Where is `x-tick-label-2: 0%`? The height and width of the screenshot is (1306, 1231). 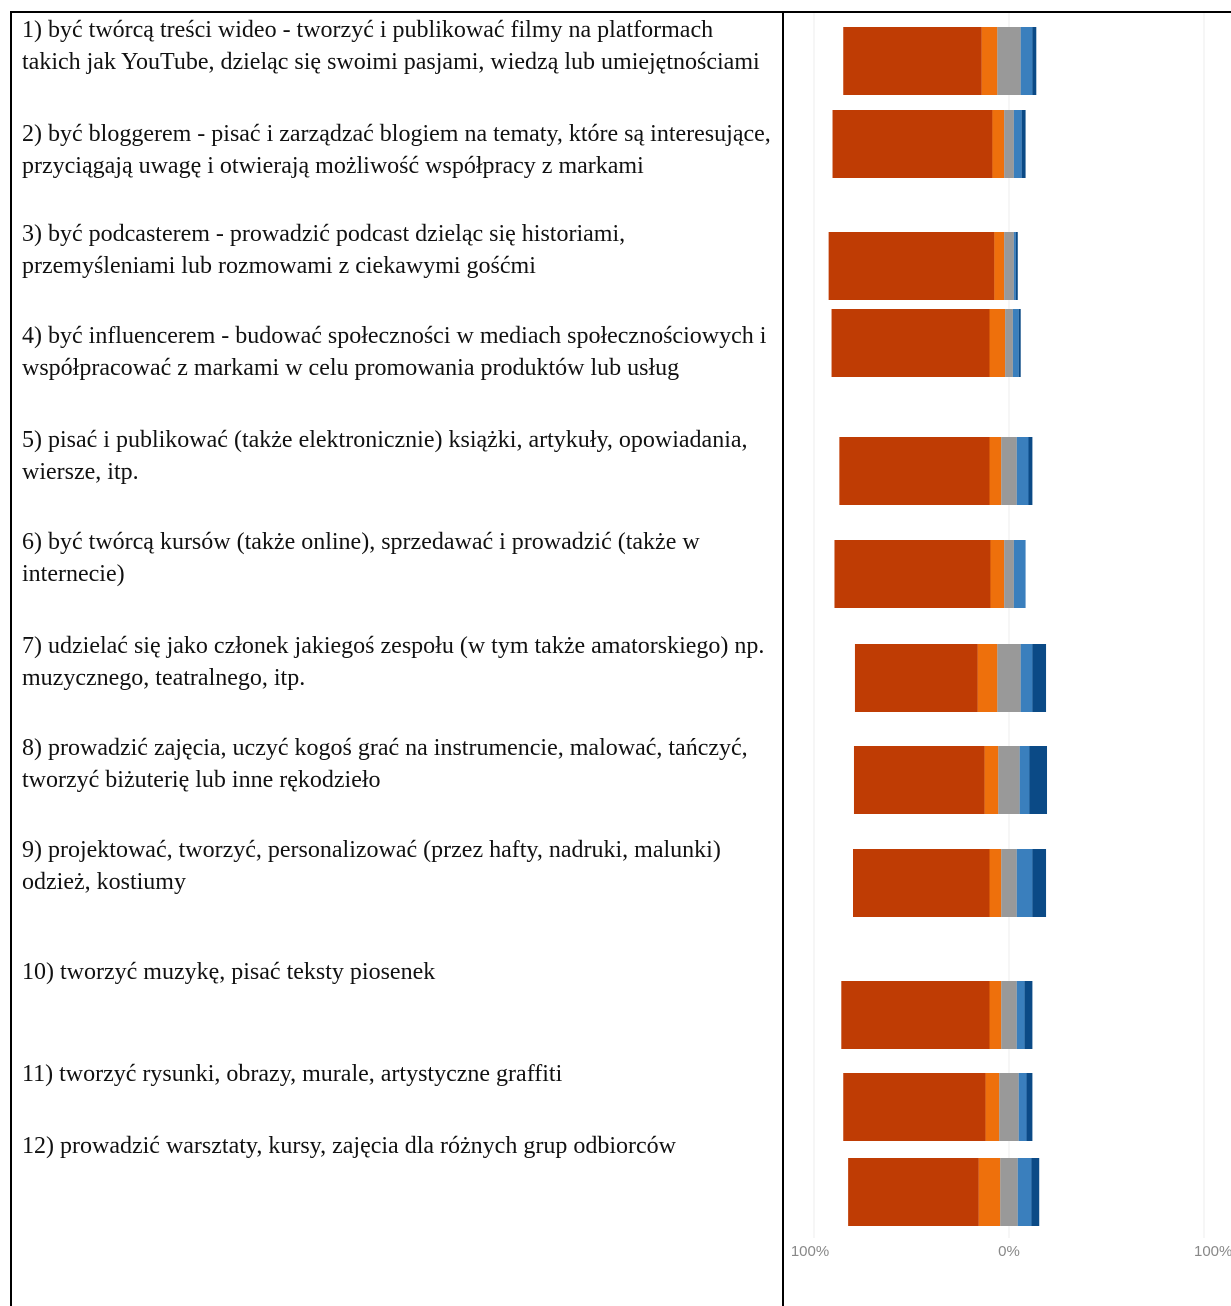
x-tick-label-2: 0% is located at coordinates (1009, 1251).